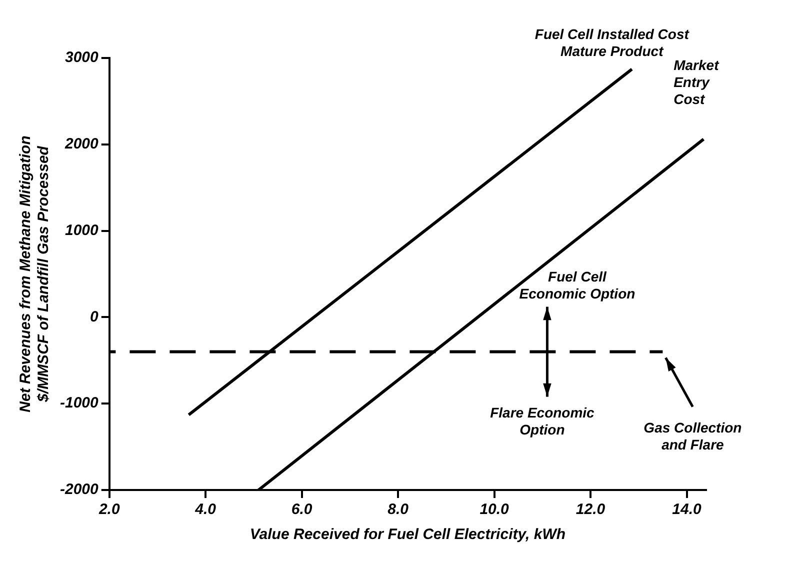  I want to click on x-tick-label: 10.0, so click(495, 509).